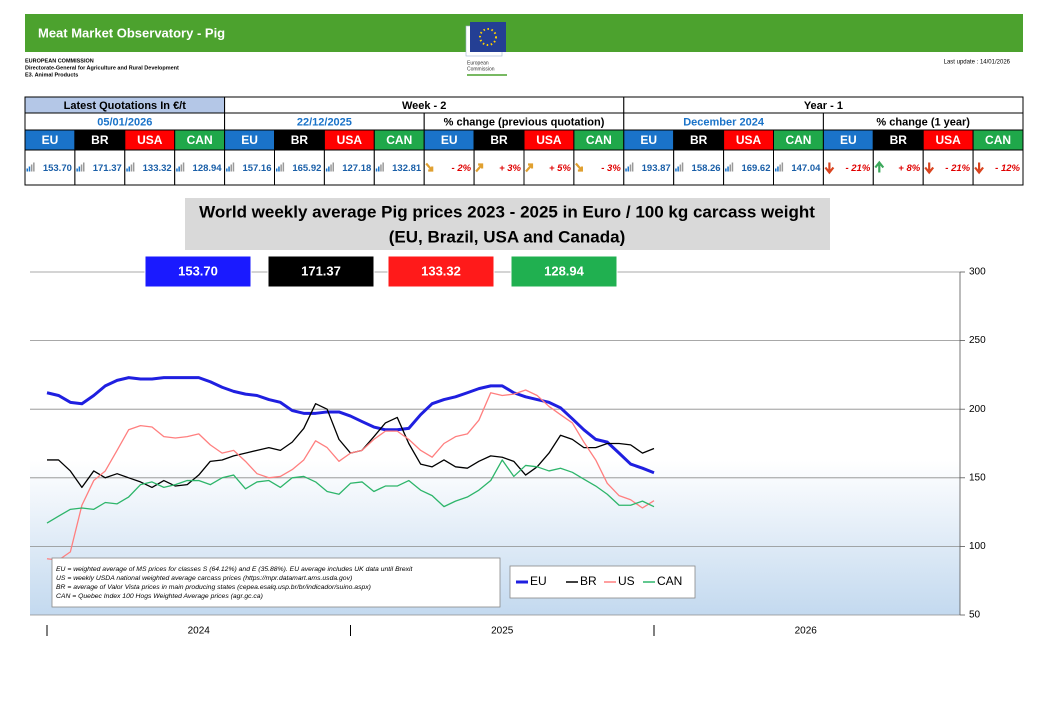  I want to click on legend-label: BR, so click(588, 581).